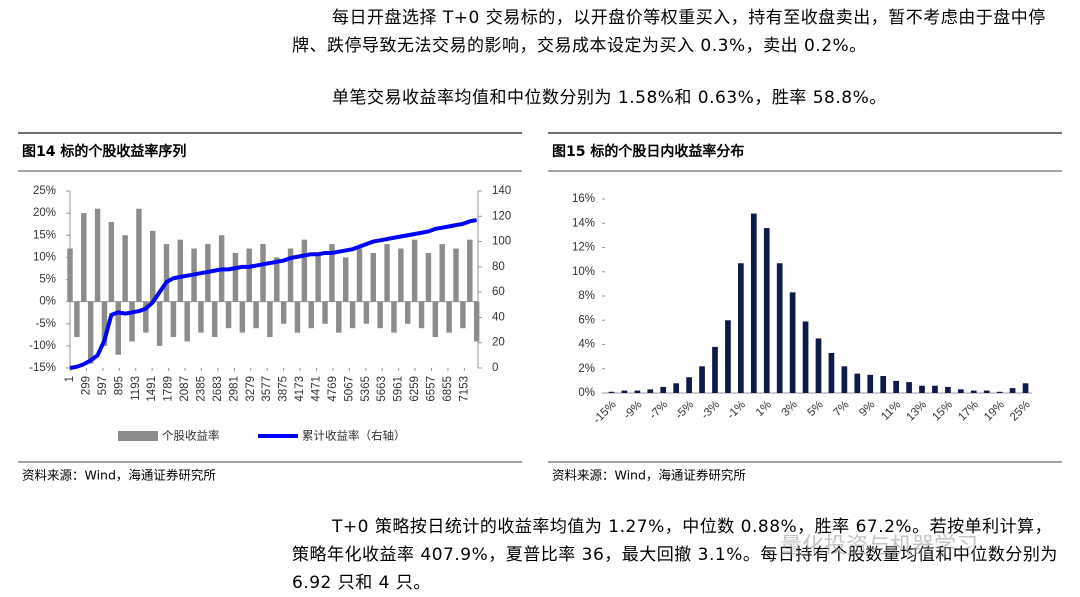 The width and height of the screenshot is (1080, 597). I want to click on y-tick-label: 6%, so click(586, 320).